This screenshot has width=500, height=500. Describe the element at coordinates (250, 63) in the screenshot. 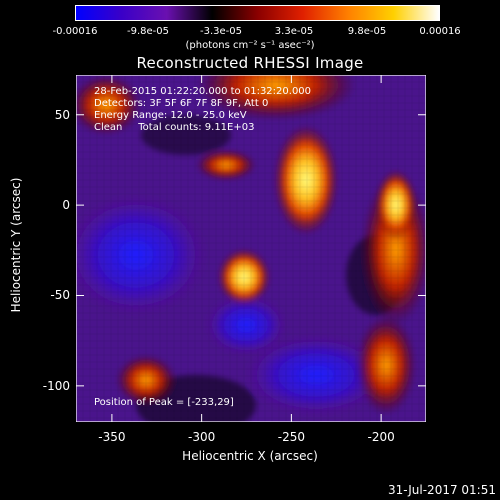

I see `image-title: Reconstructed RHESSI Image` at that location.